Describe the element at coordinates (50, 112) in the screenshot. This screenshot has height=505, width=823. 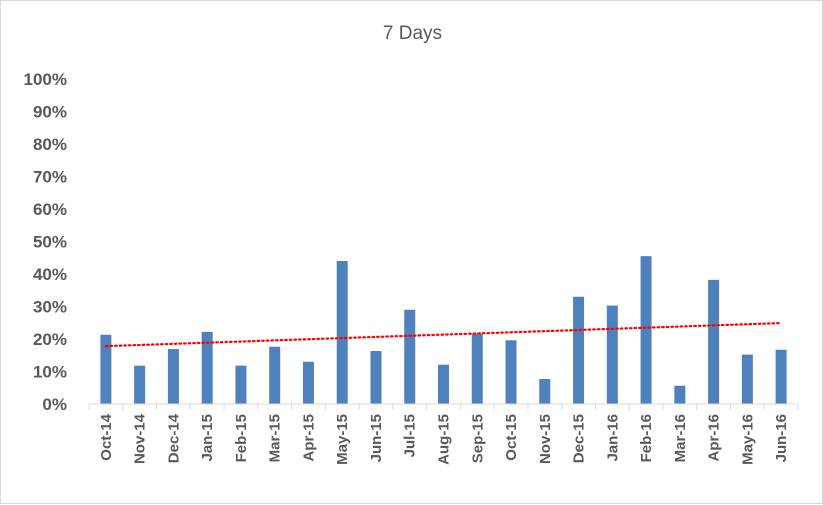
I see `y-tick-label: 90%` at that location.